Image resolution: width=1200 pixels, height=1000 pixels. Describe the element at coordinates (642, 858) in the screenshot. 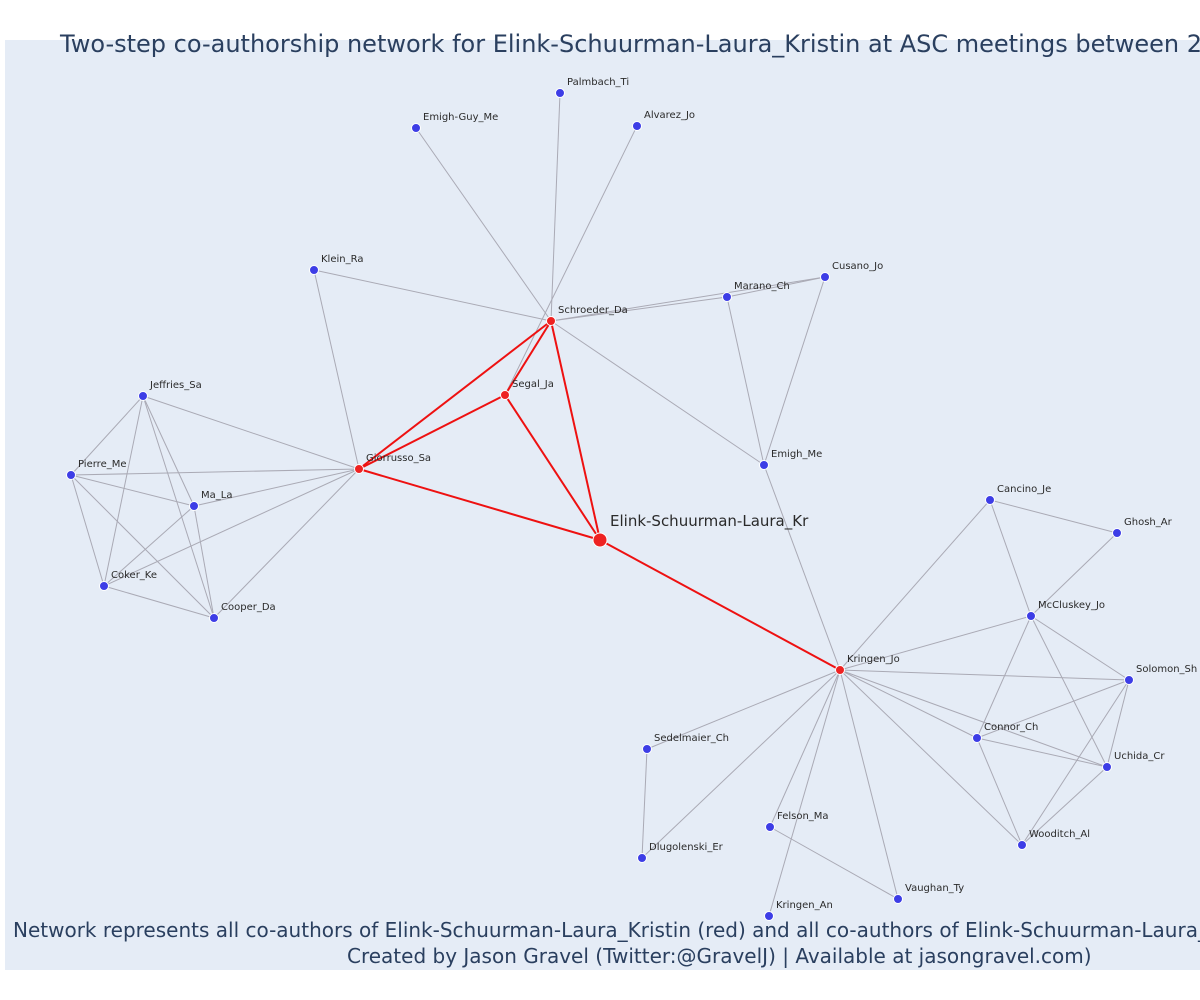

I see `node-Dlugolenski_Er` at that location.